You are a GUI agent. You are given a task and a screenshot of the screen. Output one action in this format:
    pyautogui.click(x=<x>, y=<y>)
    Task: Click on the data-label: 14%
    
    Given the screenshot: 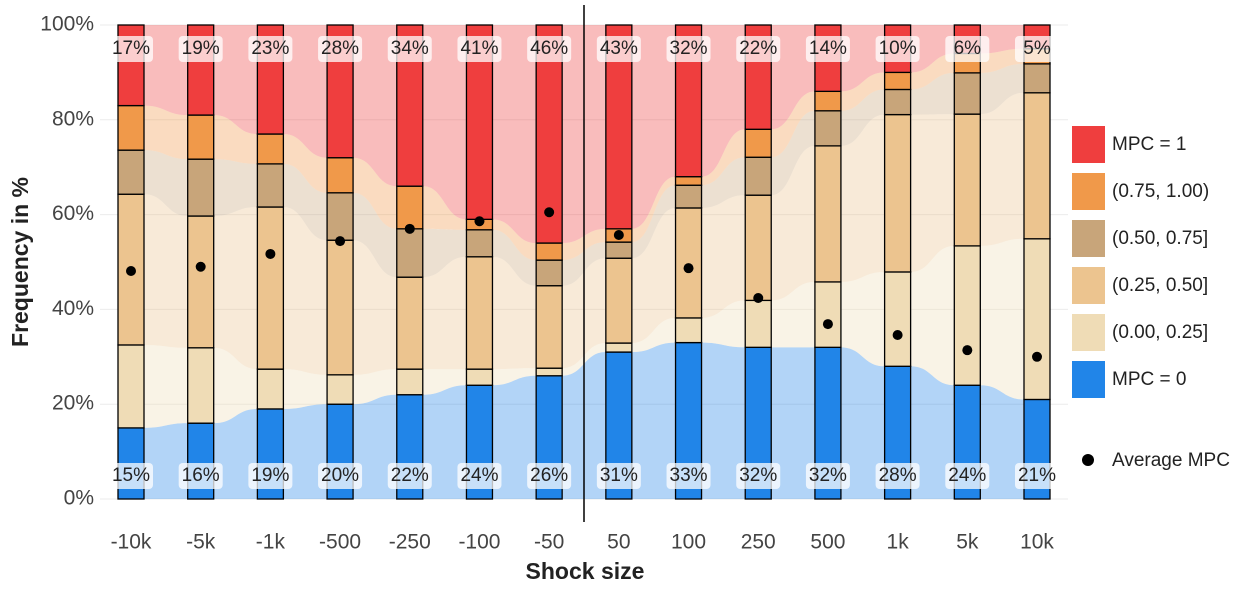 What is the action you would take?
    pyautogui.click(x=828, y=48)
    